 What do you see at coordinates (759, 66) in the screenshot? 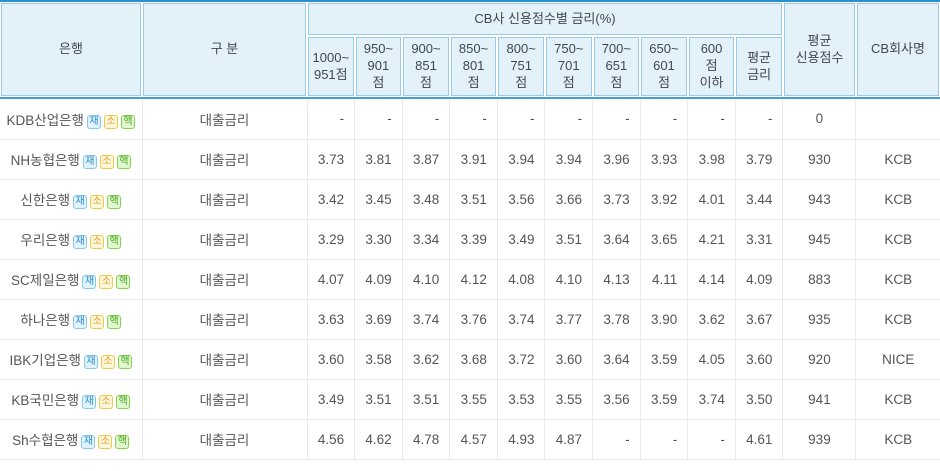
I see `header-score-band-9: 평균 금리` at bounding box center [759, 66].